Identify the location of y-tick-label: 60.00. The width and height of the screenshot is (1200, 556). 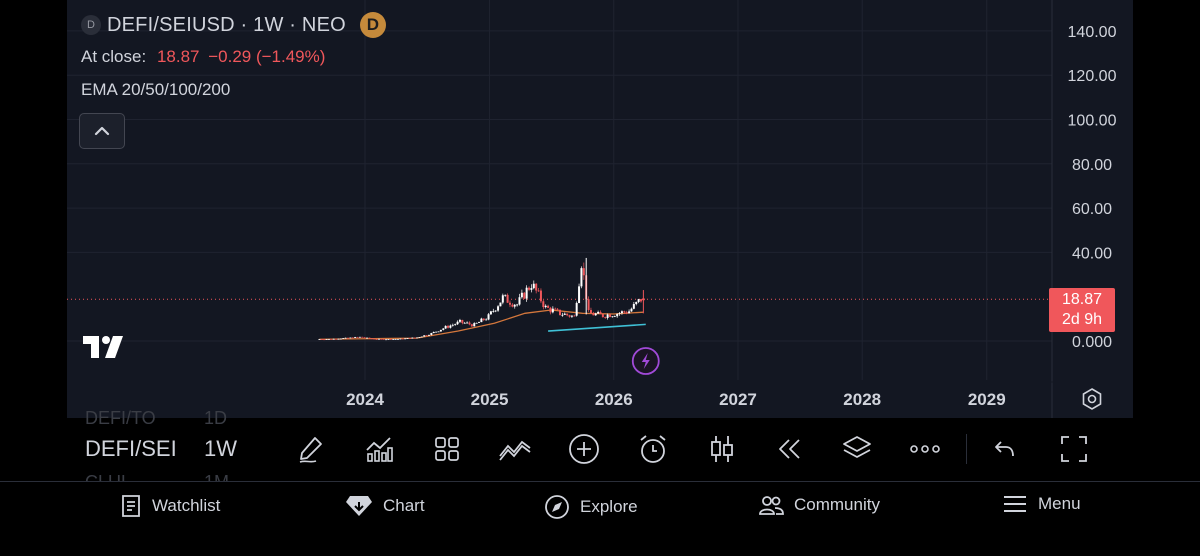
(1092, 209).